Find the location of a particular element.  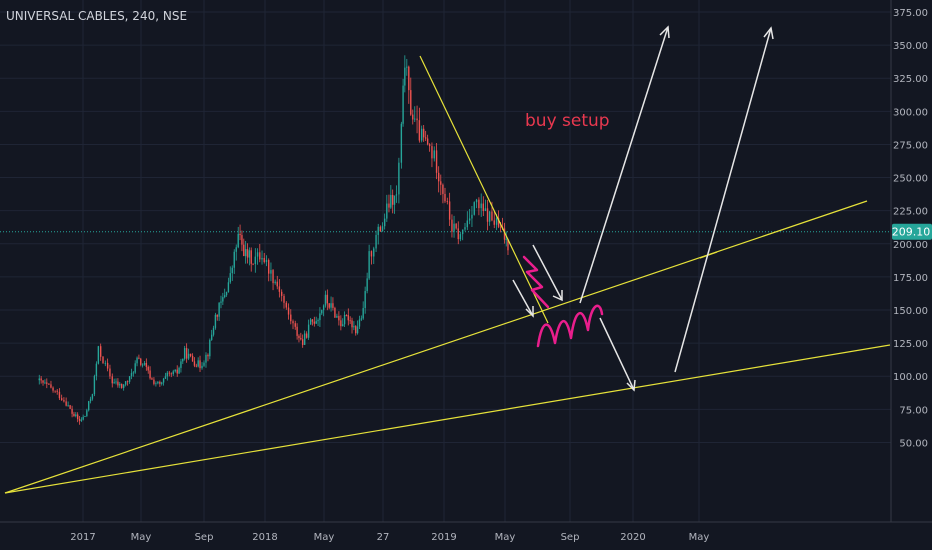

buy-setup-annotation: buy setup is located at coordinates (567, 121).